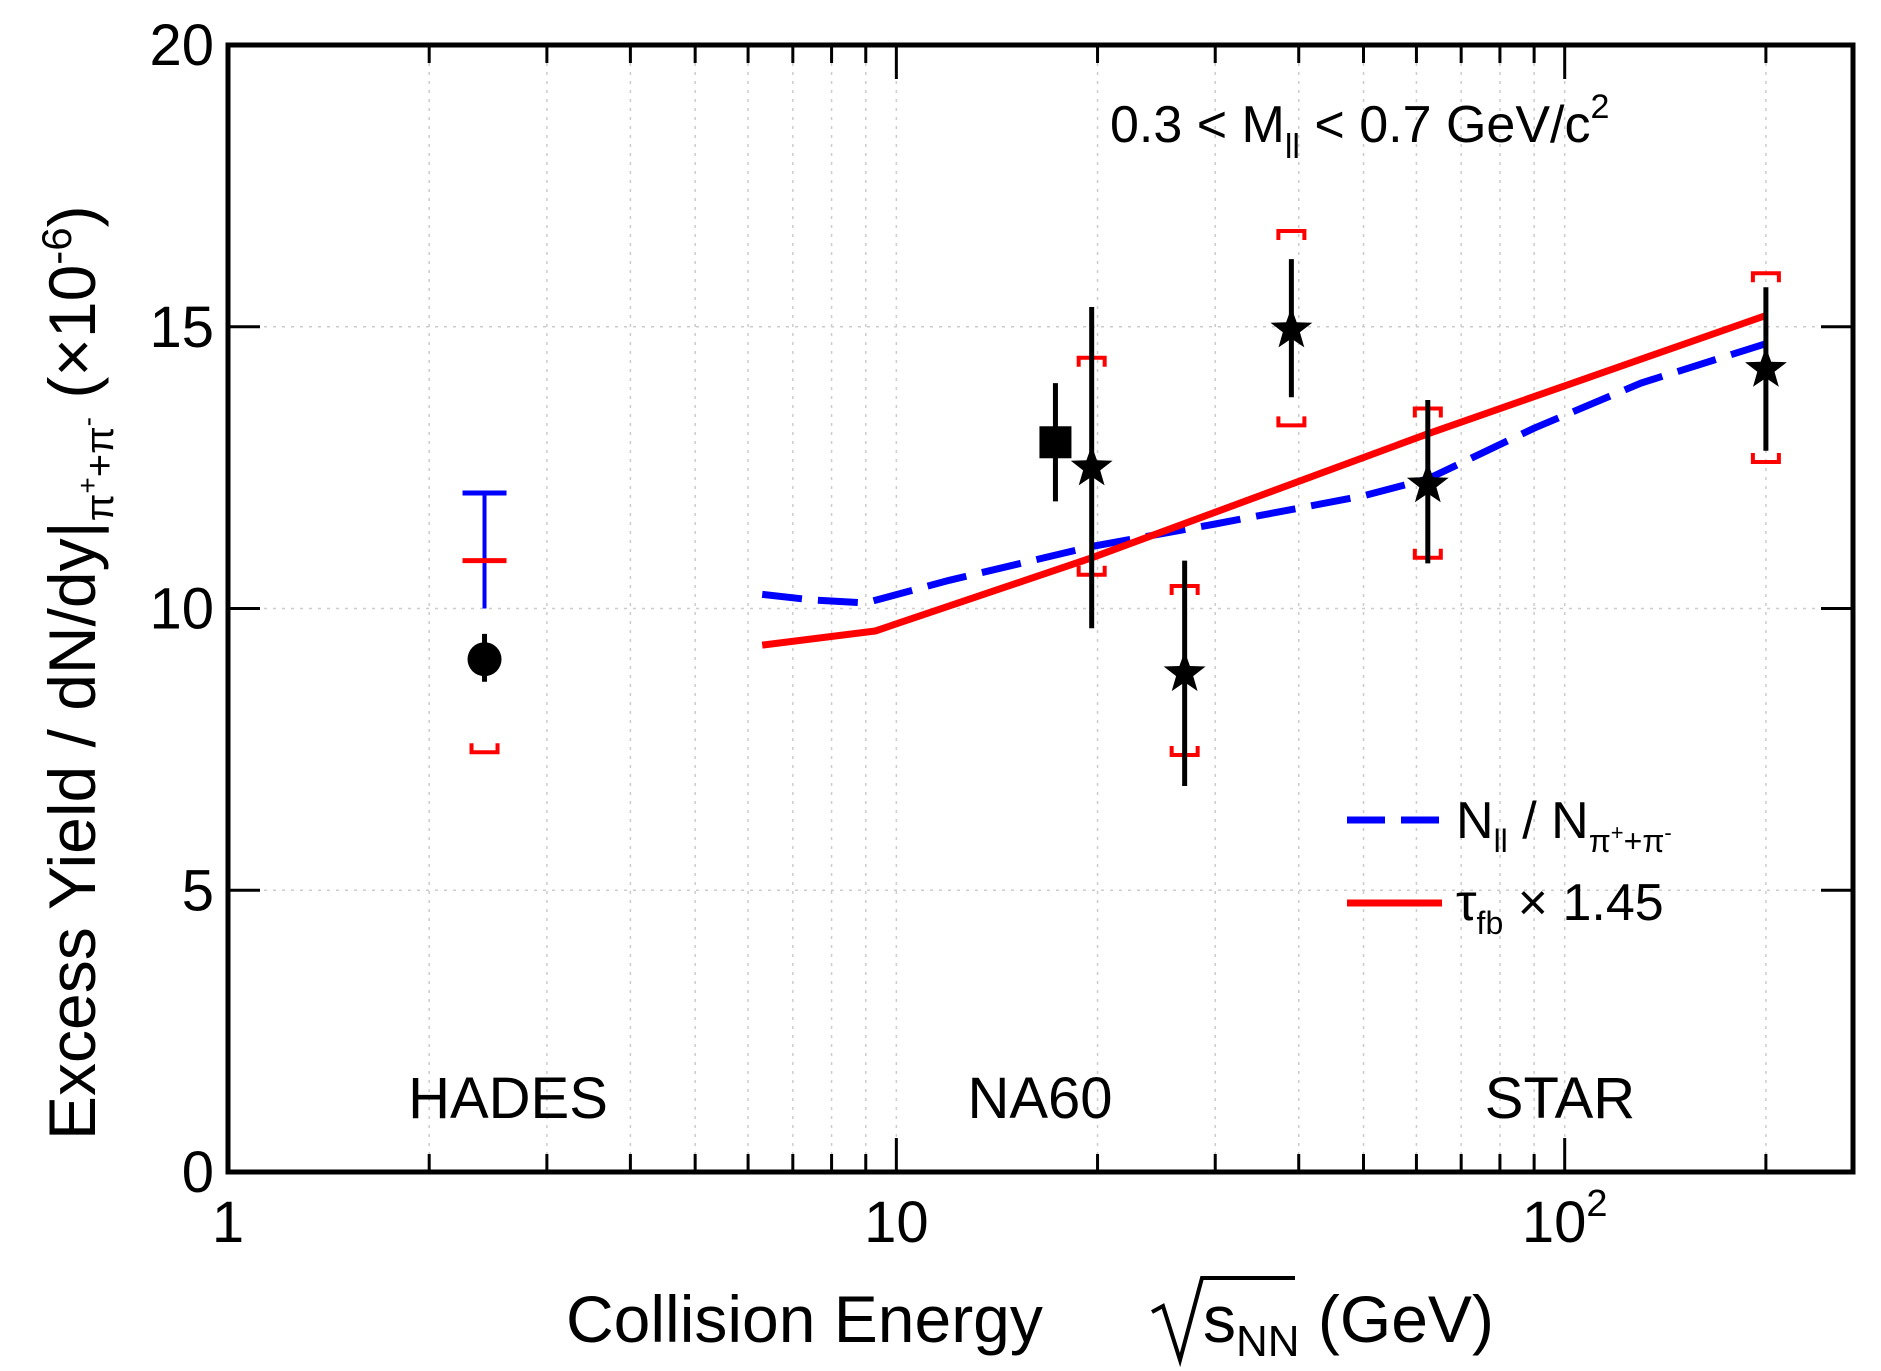  I want to click on x-tick-label-exponent: 2, so click(1596, 1204).